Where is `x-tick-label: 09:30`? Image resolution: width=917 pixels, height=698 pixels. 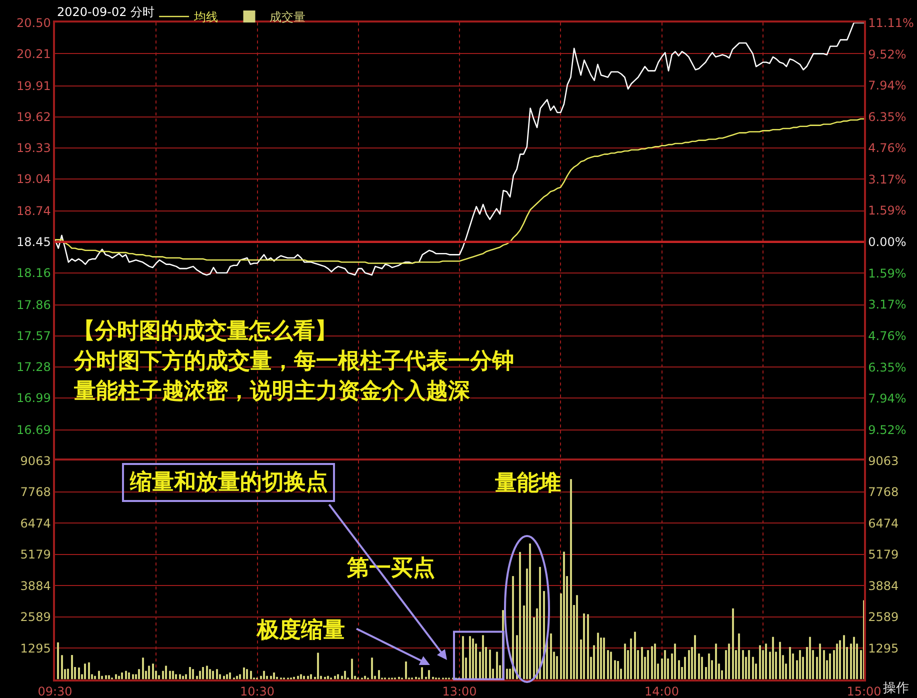
x-tick-label: 09:30 is located at coordinates (55, 691).